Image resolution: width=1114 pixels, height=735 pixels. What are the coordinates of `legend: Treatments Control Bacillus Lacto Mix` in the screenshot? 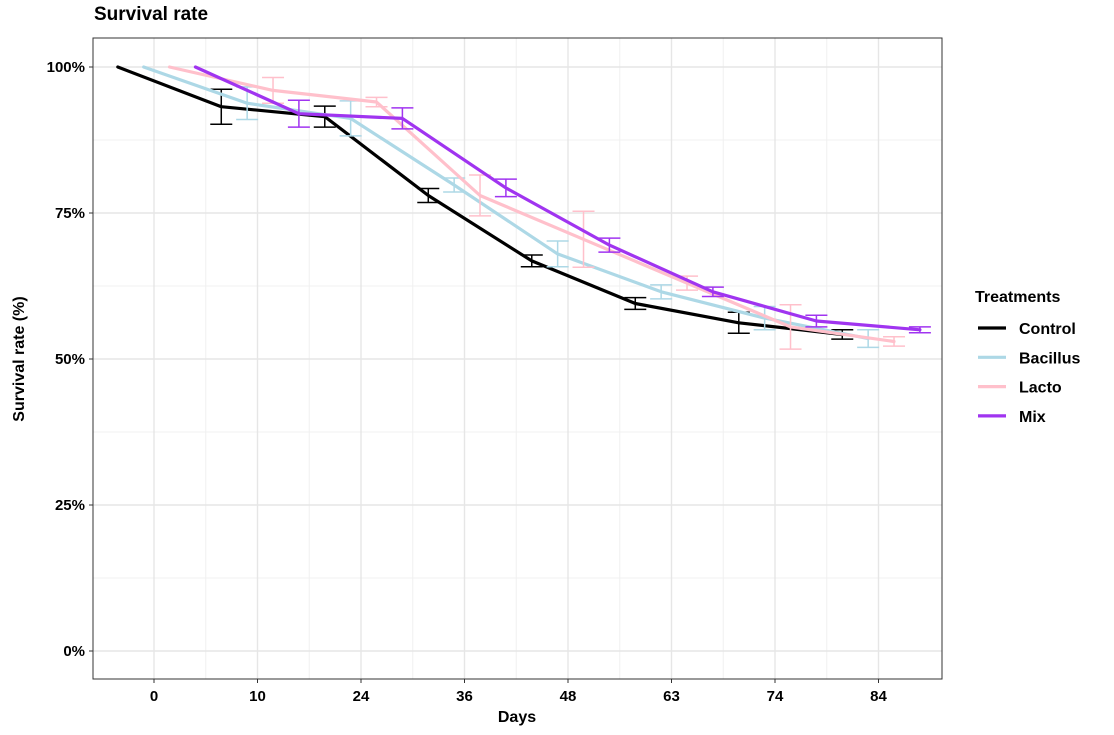 It's located at (1027, 357).